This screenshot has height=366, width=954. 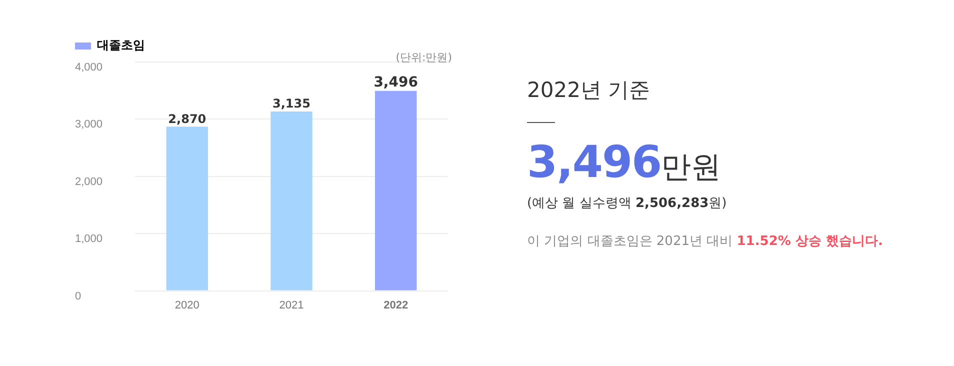 I want to click on text: (예상 월 실수령액 2,506,283원), so click(x=627, y=203).